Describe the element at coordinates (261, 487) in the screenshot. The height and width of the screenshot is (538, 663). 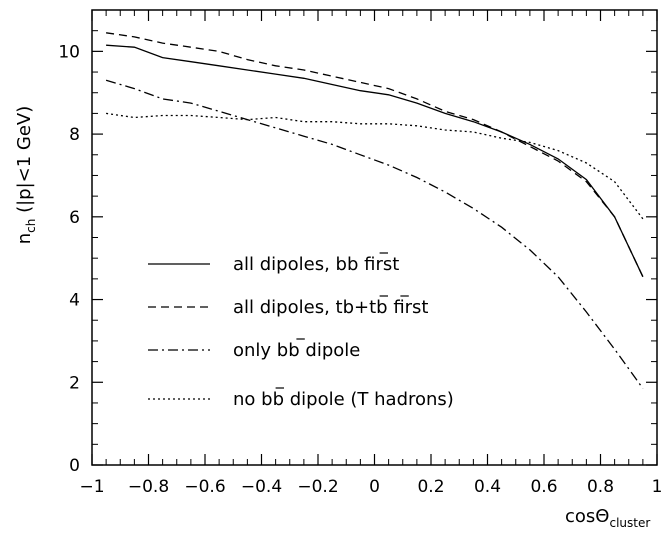
I see `x-tick-label: −0.4` at that location.